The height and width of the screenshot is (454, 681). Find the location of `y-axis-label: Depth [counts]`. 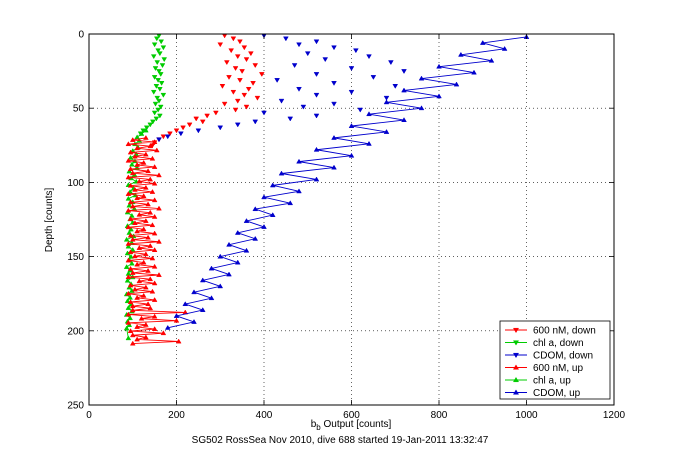

y-axis-label: Depth [counts] is located at coordinates (49, 220).